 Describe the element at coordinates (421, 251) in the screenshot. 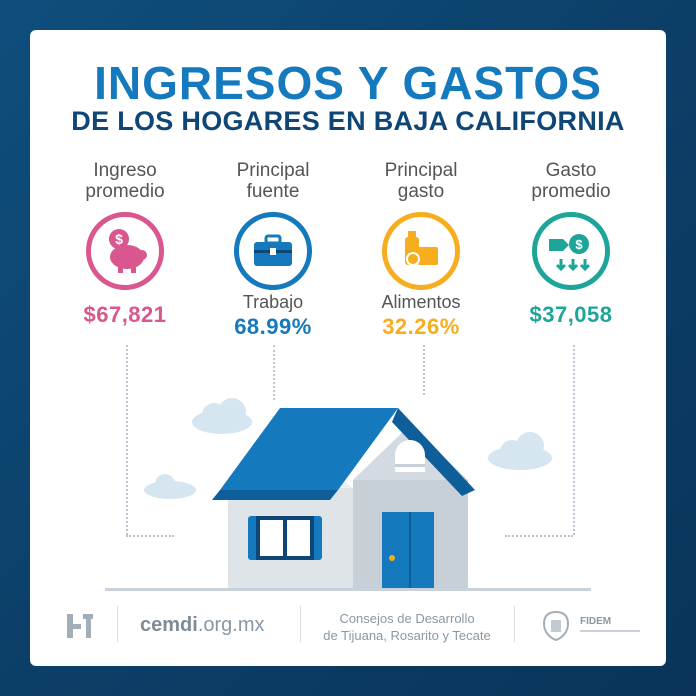

I see `groceries-icon` at that location.